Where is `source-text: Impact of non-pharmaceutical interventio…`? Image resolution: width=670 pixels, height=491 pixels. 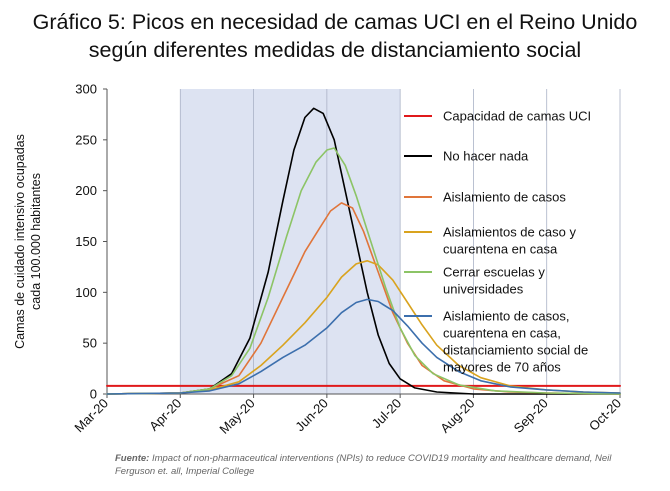
source-text: Impact of non-pharmaceutical interventio… is located at coordinates (363, 465).